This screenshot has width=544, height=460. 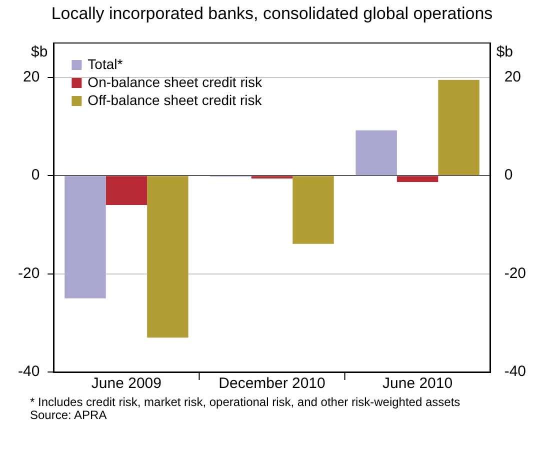 I want to click on y2-axis-title: $b, so click(x=505, y=52).